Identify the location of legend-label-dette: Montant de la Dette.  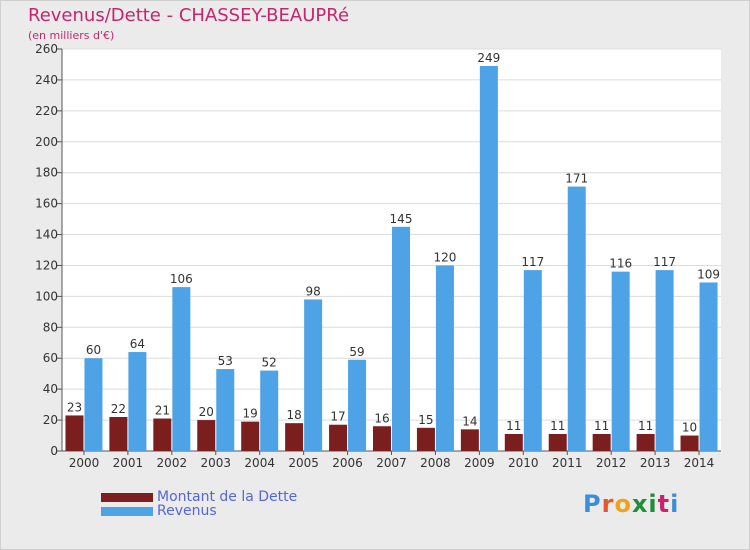
(227, 497).